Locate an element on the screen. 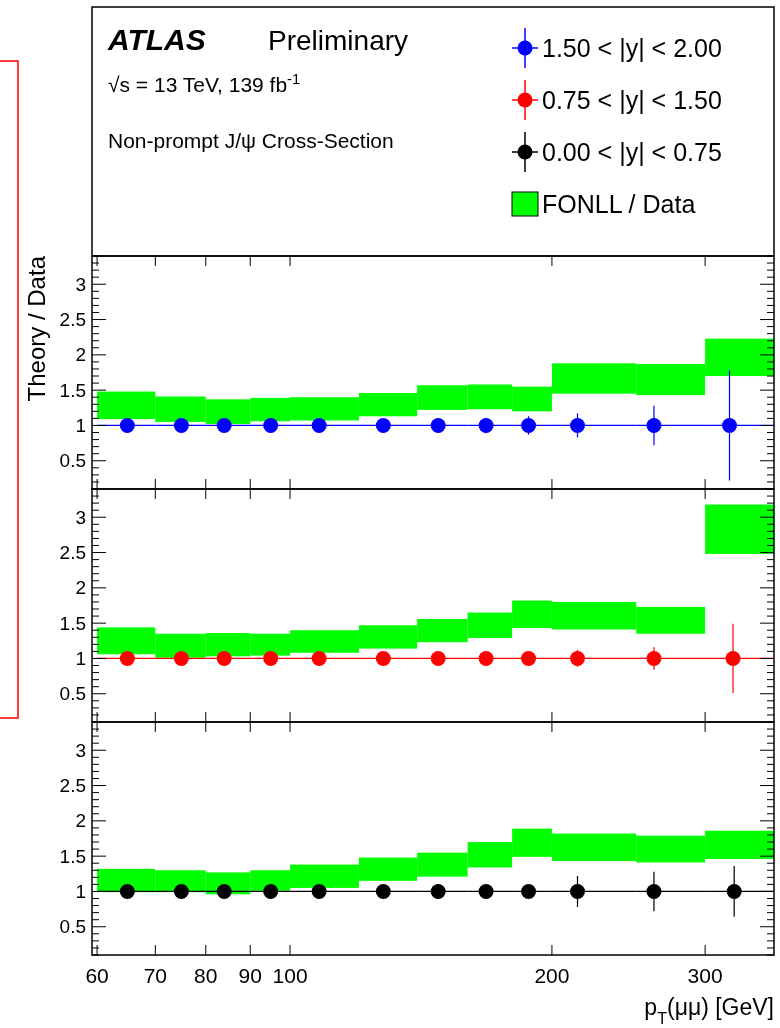  text: Non-prompt J/ψ Cross-Section is located at coordinates (251, 140).